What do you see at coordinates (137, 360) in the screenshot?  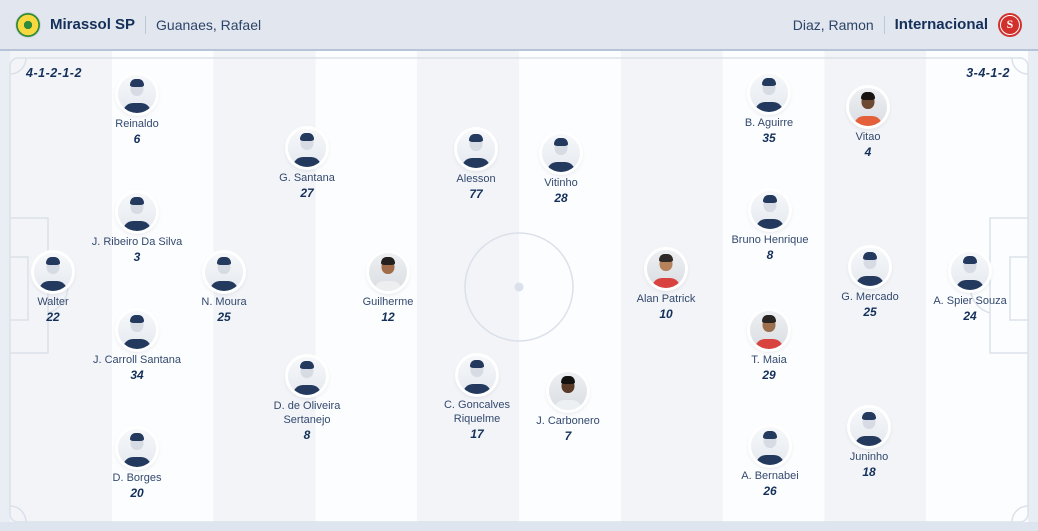 I see `player-name: J. Carroll Santana` at bounding box center [137, 360].